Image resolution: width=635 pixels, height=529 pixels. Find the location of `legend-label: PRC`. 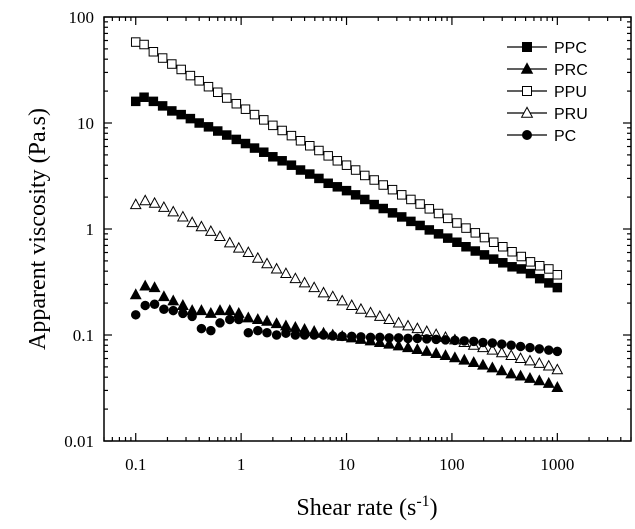

legend-label: PRC is located at coordinates (571, 70).